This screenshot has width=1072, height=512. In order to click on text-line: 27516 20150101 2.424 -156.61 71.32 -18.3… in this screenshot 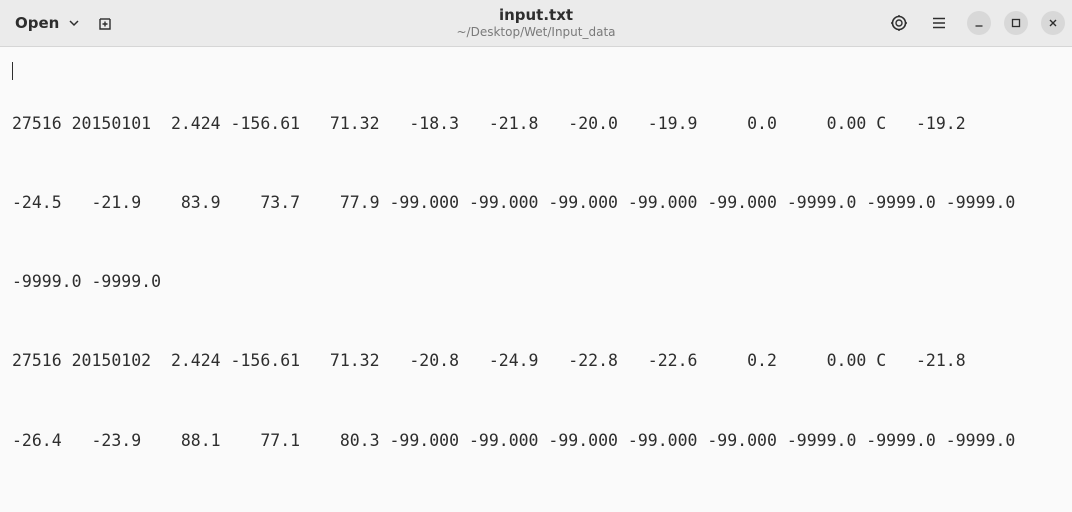, I will do `click(489, 123)`.